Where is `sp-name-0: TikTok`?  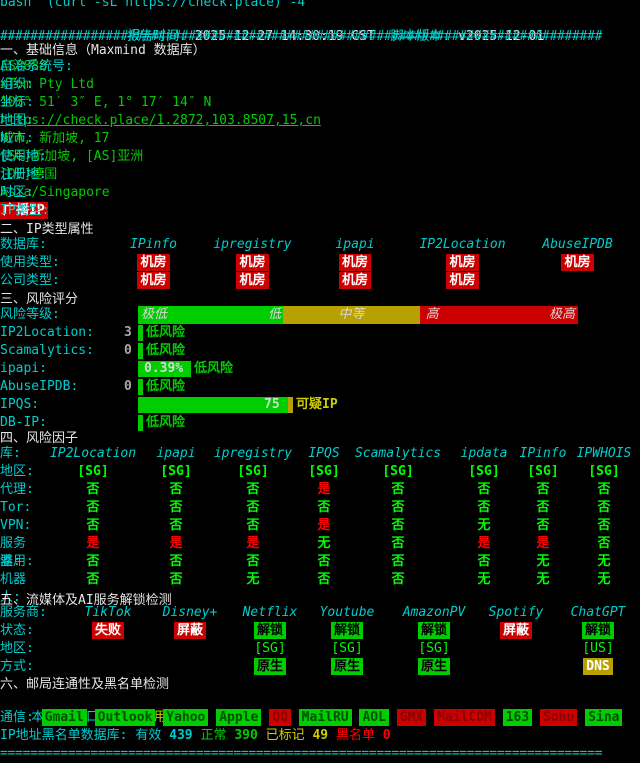 sp-name-0: TikTok is located at coordinates (108, 612).